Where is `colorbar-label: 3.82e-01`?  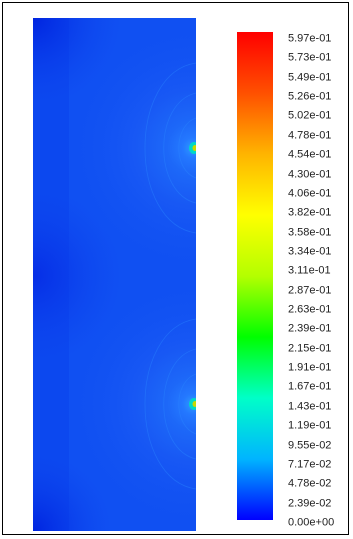 colorbar-label: 3.82e-01 is located at coordinates (310, 212).